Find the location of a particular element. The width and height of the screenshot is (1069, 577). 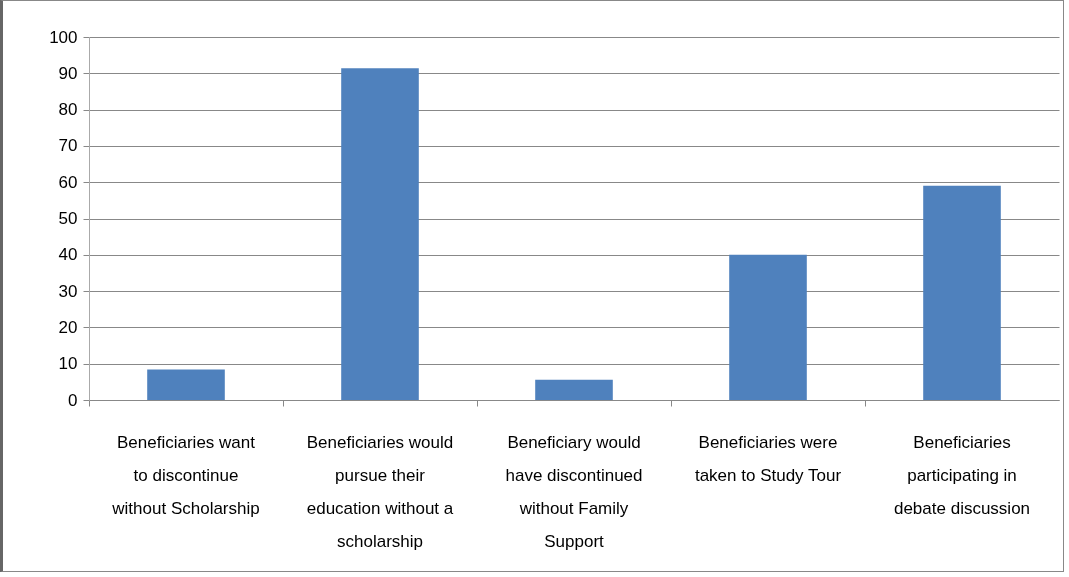

y-tick-label: 100 is located at coordinates (63, 37).